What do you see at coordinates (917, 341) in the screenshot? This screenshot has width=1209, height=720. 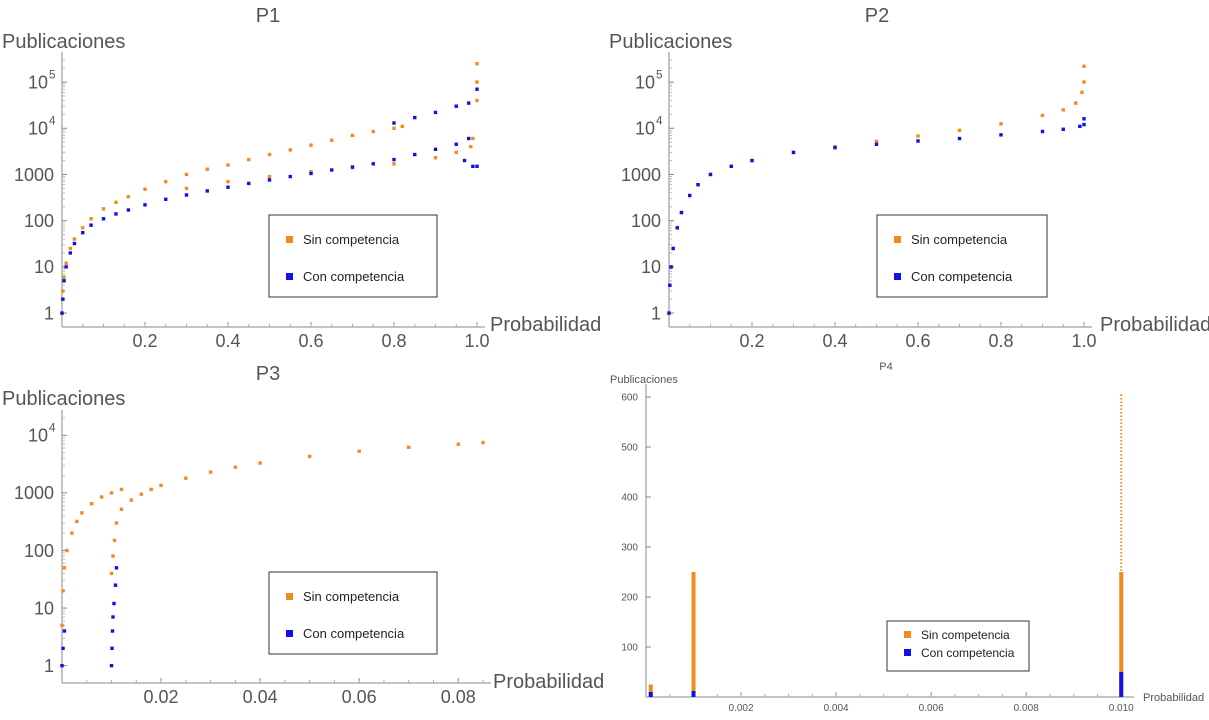 I see `x-tick-label: 0.6` at bounding box center [917, 341].